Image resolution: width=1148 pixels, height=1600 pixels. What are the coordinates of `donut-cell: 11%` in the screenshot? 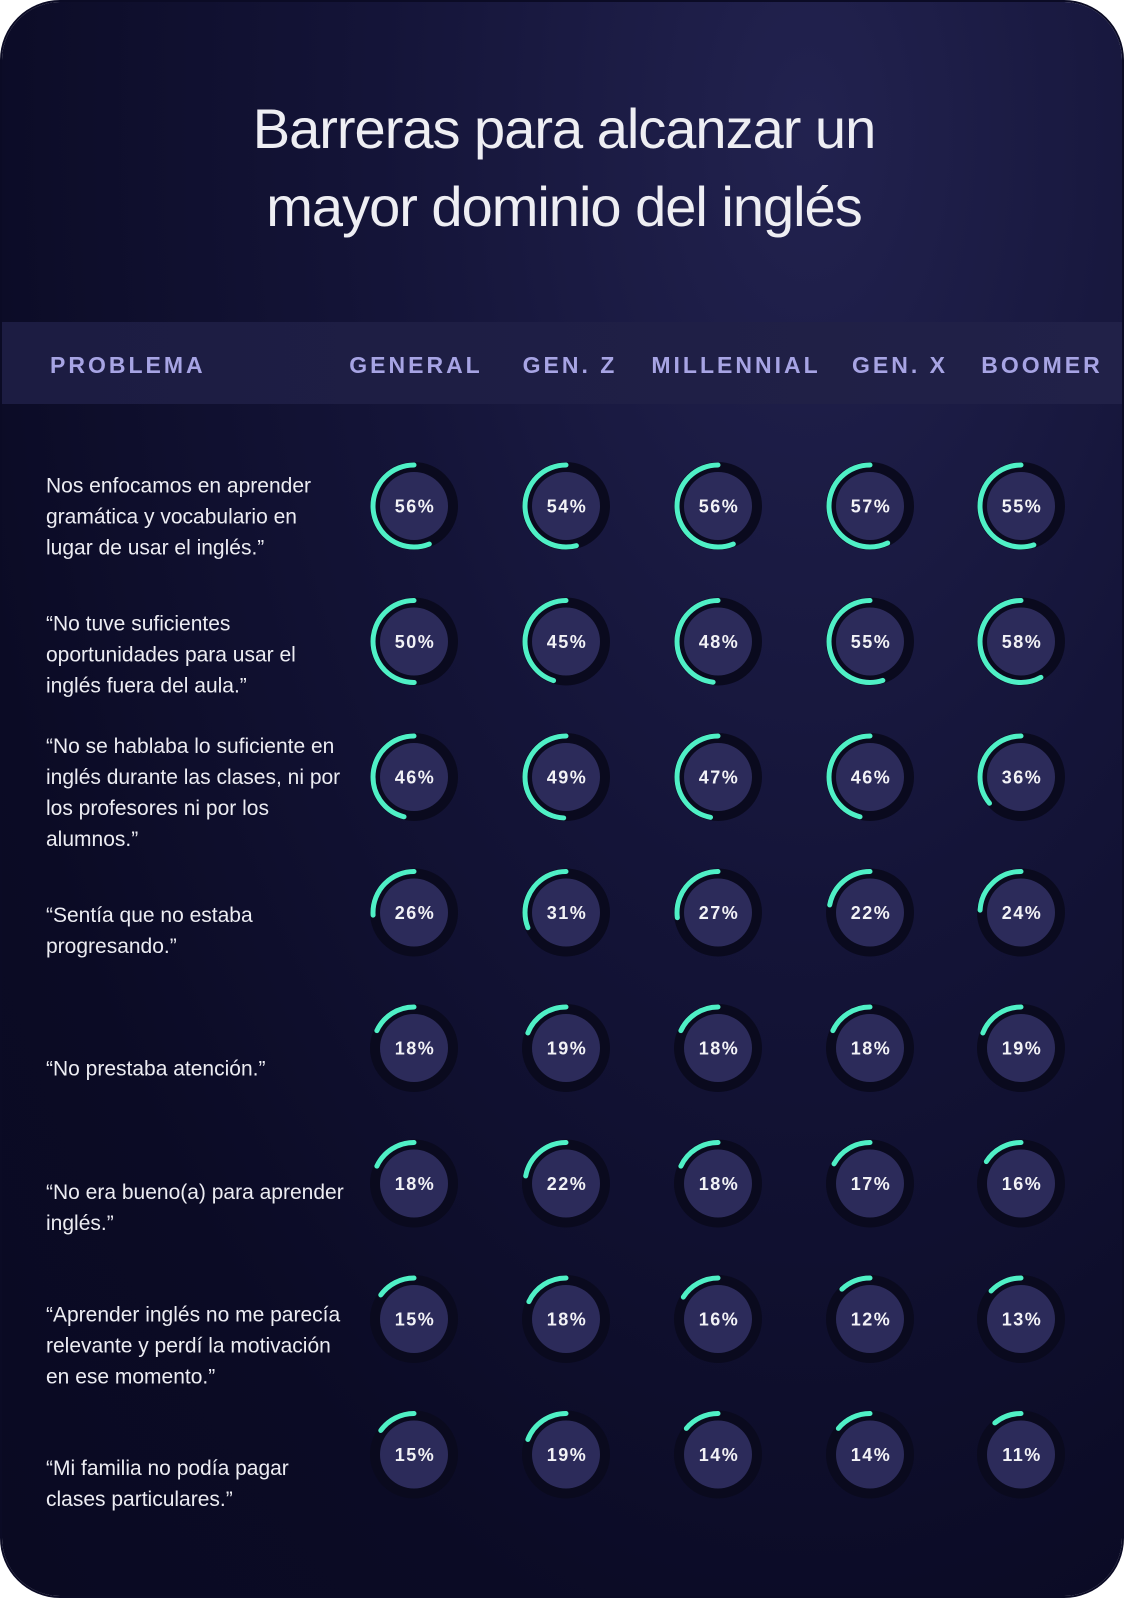 It's located at (1021, 1454).